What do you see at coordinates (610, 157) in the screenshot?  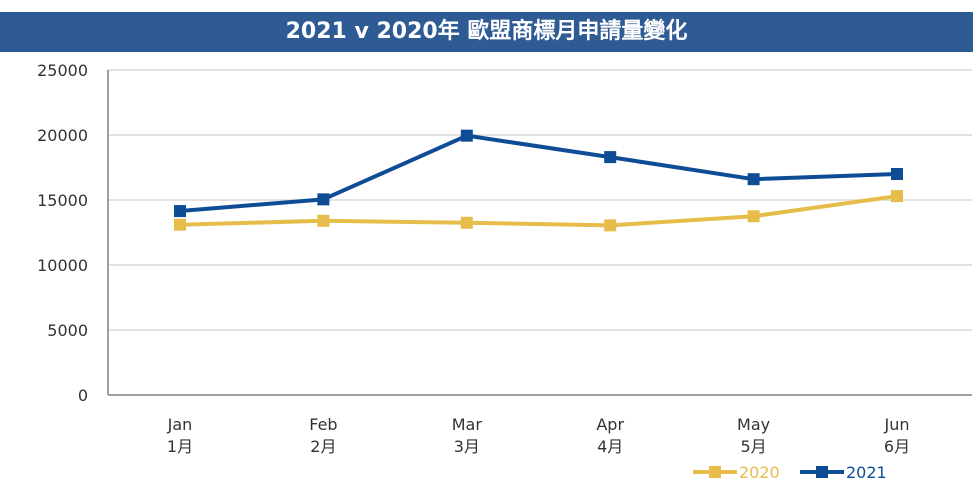 I see `data-point-2021-apr` at bounding box center [610, 157].